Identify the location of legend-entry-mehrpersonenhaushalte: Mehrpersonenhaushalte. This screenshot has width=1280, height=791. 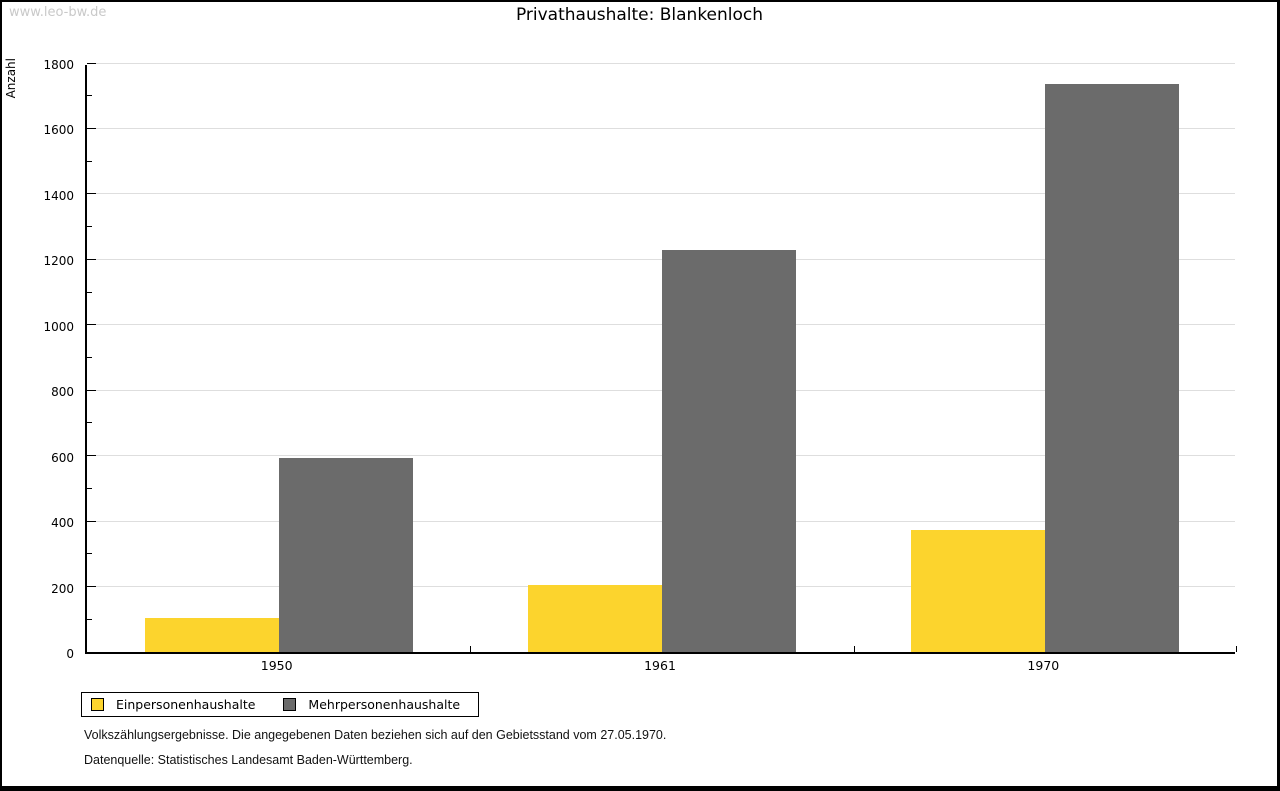
(371, 704).